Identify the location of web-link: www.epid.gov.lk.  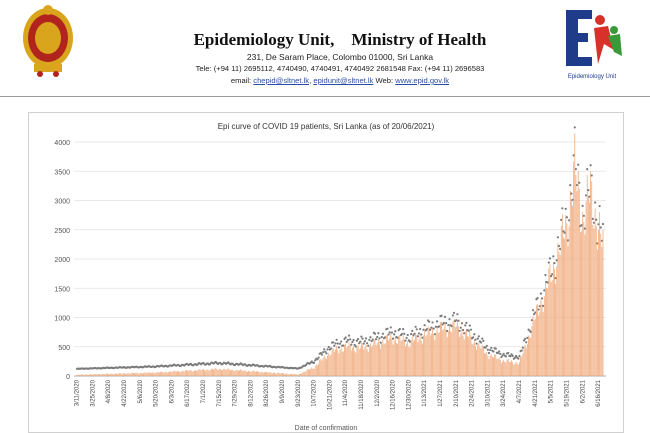
(422, 80).